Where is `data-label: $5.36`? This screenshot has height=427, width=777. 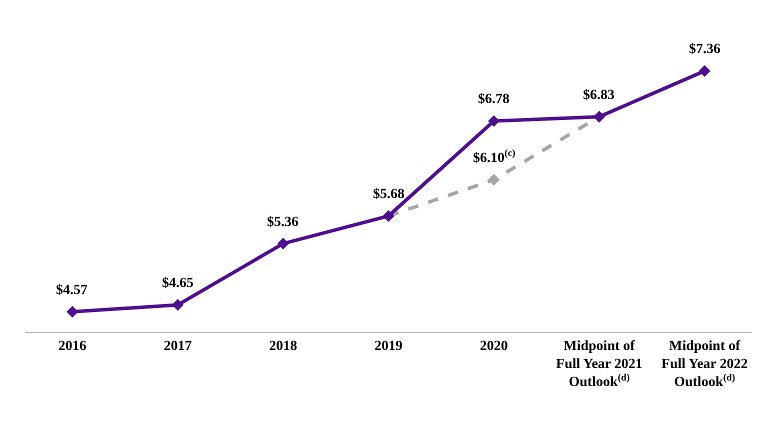
data-label: $5.36 is located at coordinates (282, 222).